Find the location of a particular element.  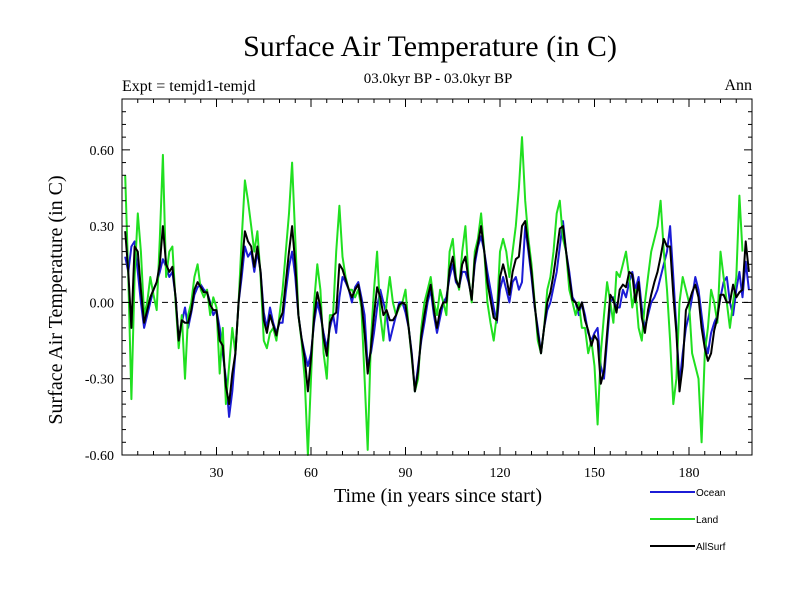

season-label: Ann is located at coordinates (738, 85).